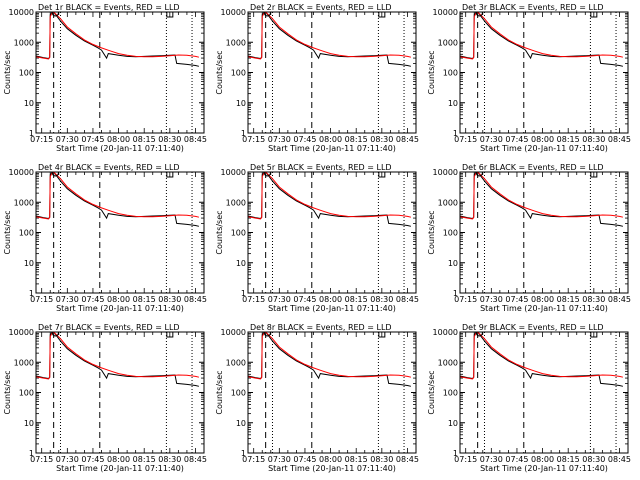  I want to click on x-tick-label: 08:45, so click(195, 459).